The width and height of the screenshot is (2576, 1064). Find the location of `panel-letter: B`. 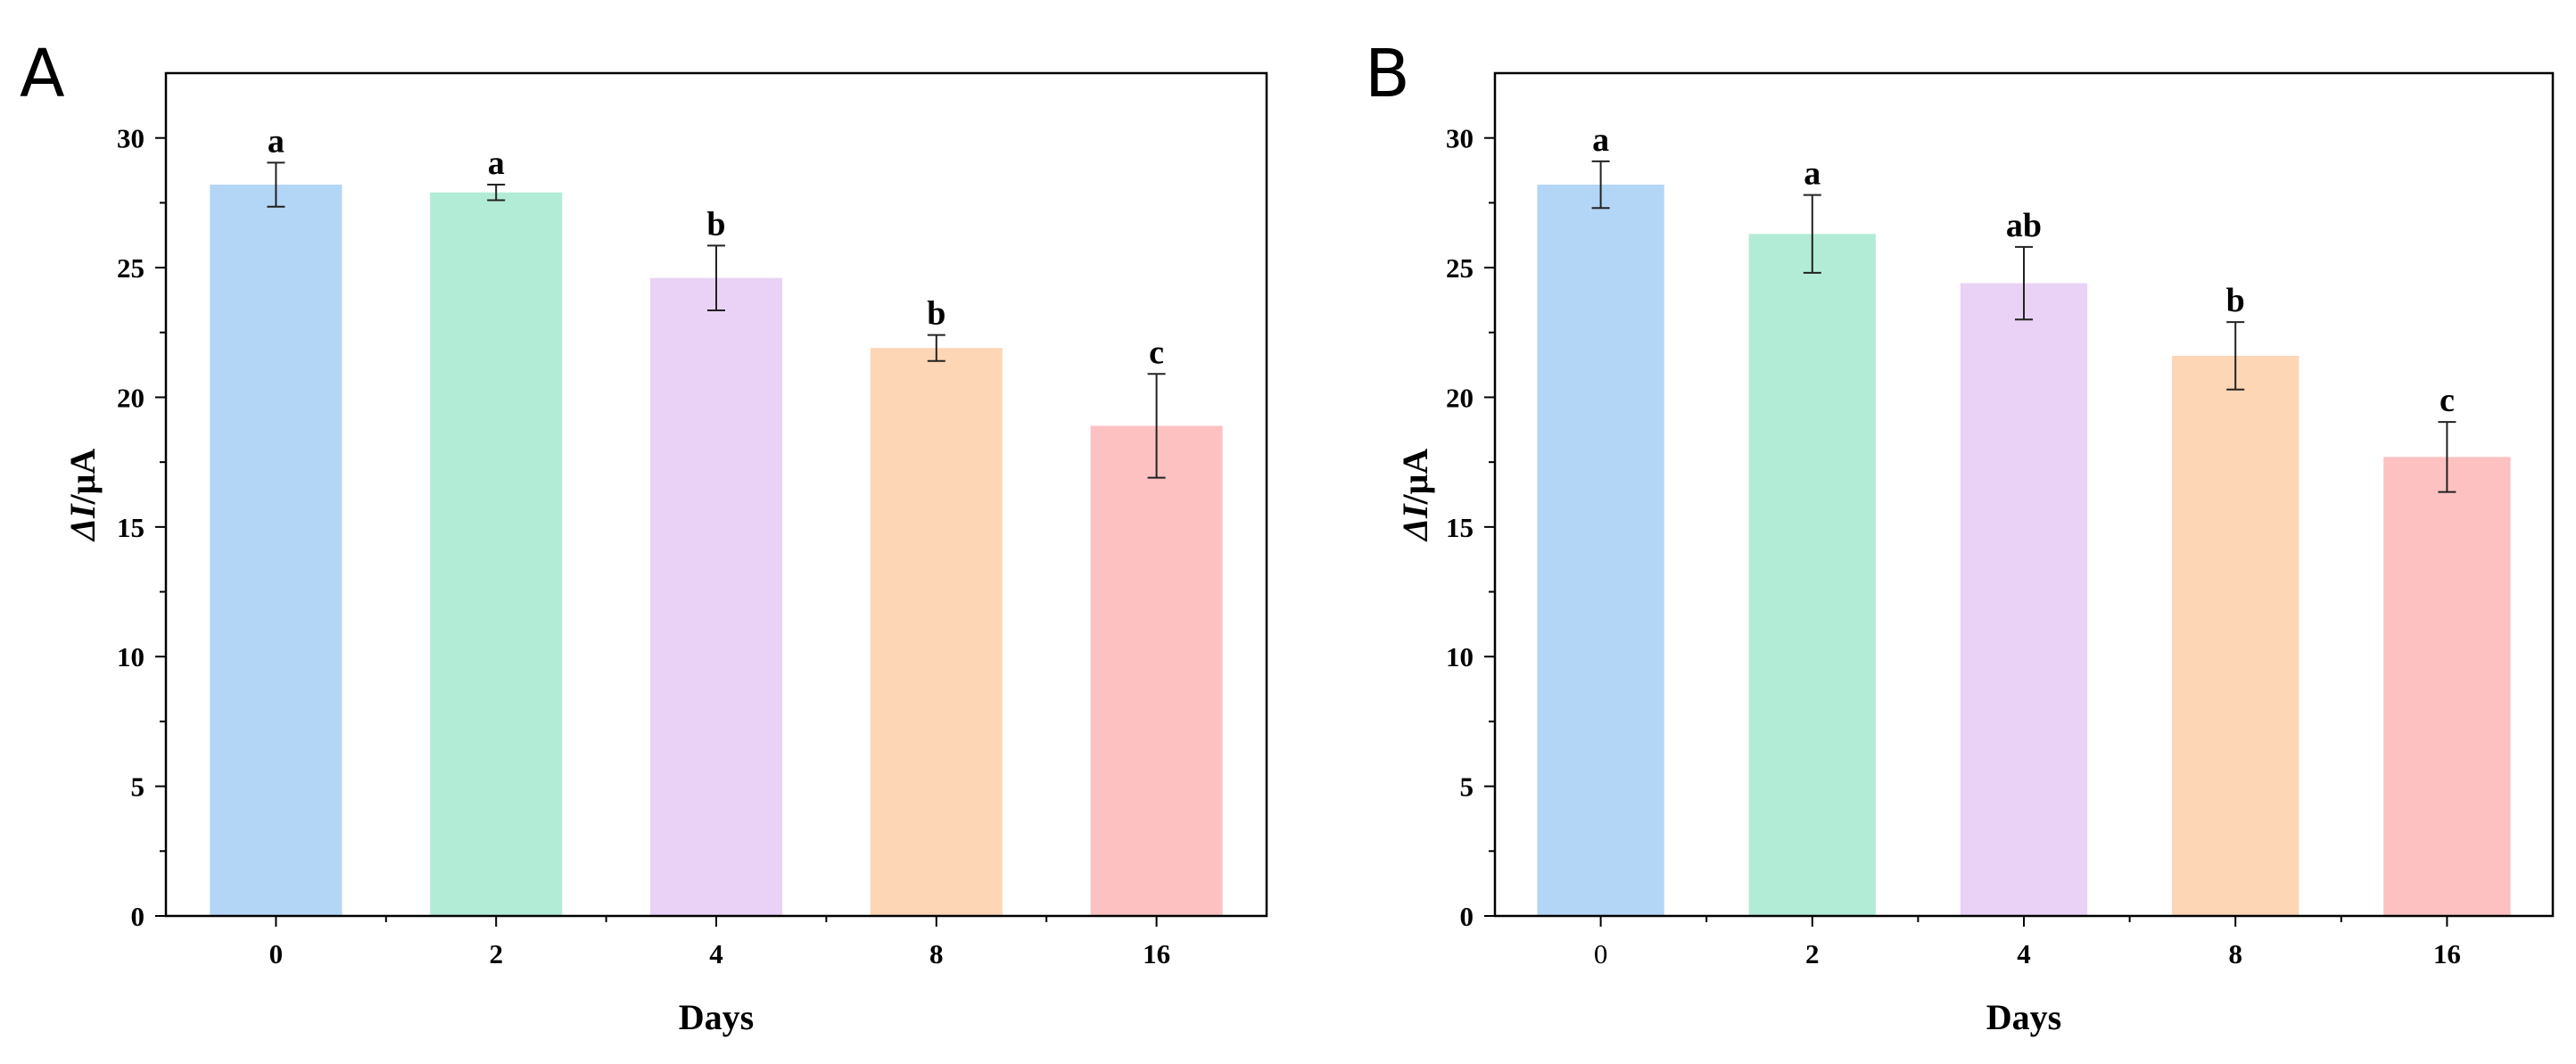

panel-letter: B is located at coordinates (1388, 74).